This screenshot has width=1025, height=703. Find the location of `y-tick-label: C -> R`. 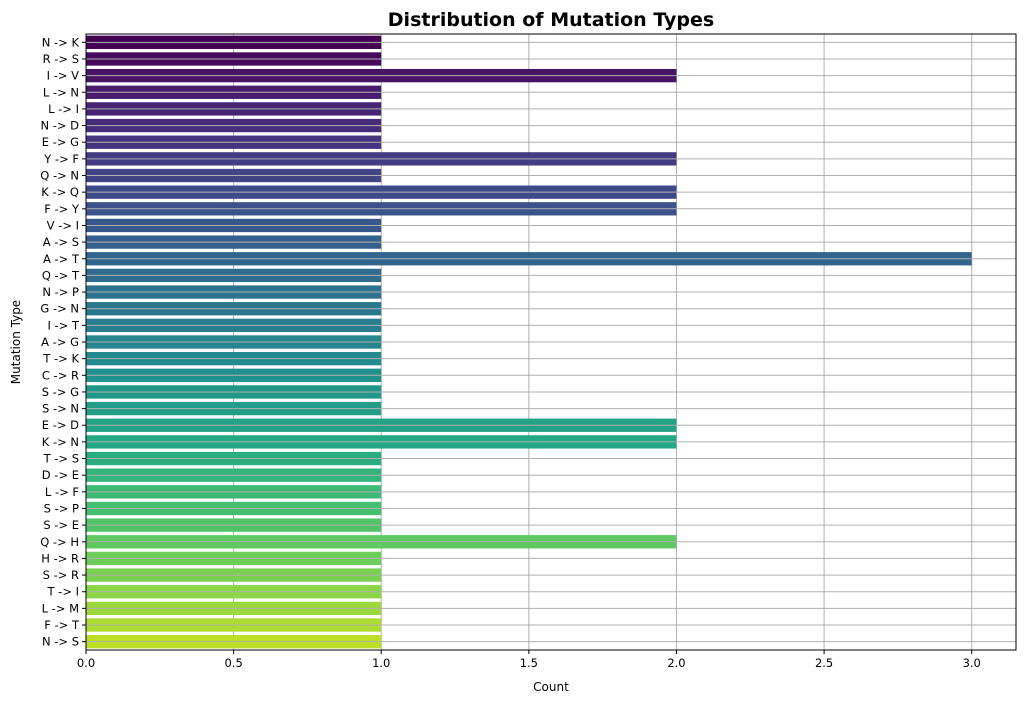

y-tick-label: C -> R is located at coordinates (60, 375).